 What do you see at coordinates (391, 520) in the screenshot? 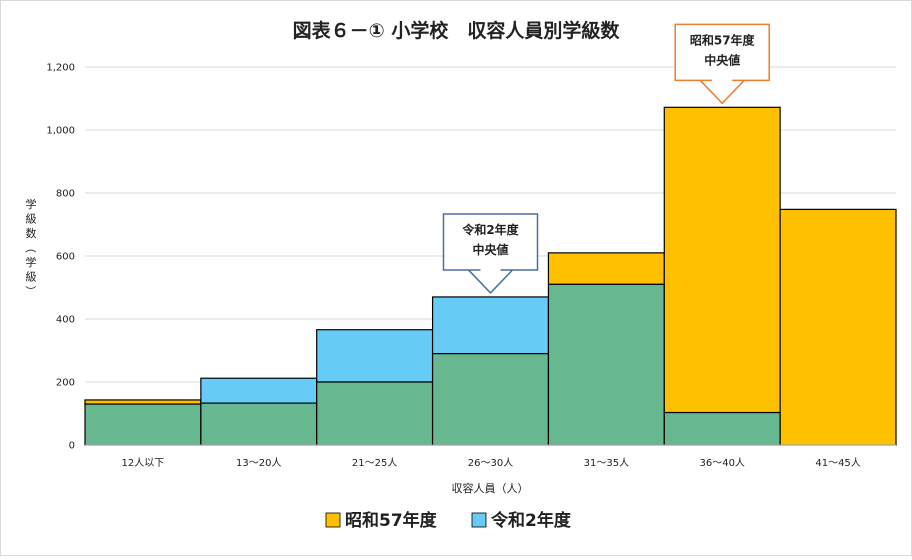
I see `legend-label: 昭和57年度` at bounding box center [391, 520].